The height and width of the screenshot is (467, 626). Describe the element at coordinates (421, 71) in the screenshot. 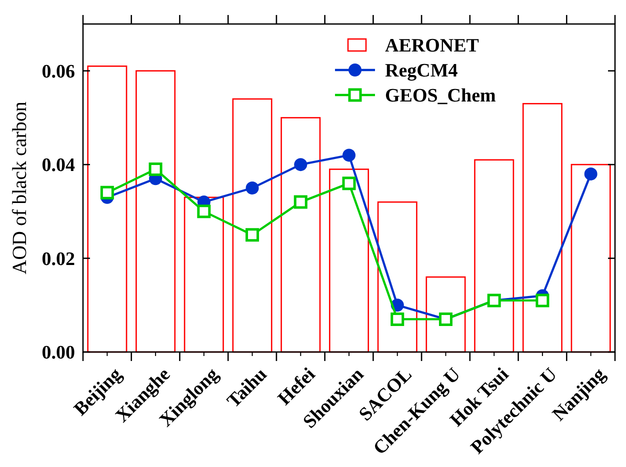

I see `legend-label: RegCM4` at that location.